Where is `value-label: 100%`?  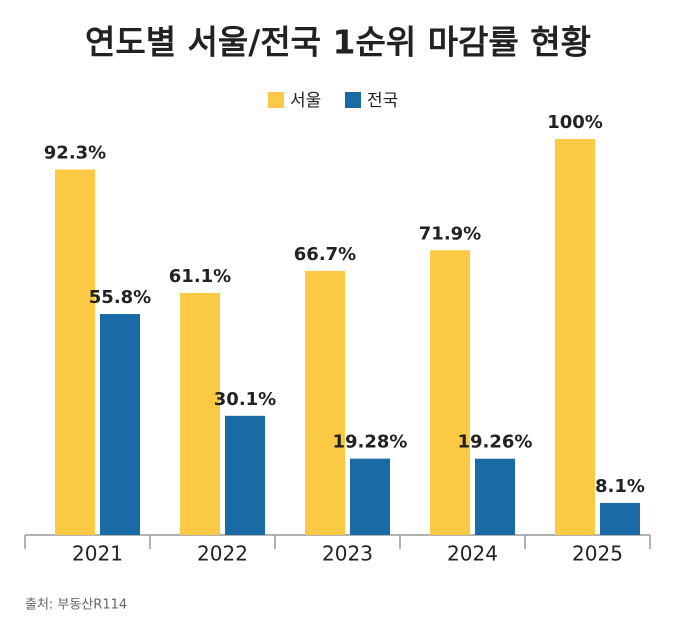 value-label: 100% is located at coordinates (575, 122).